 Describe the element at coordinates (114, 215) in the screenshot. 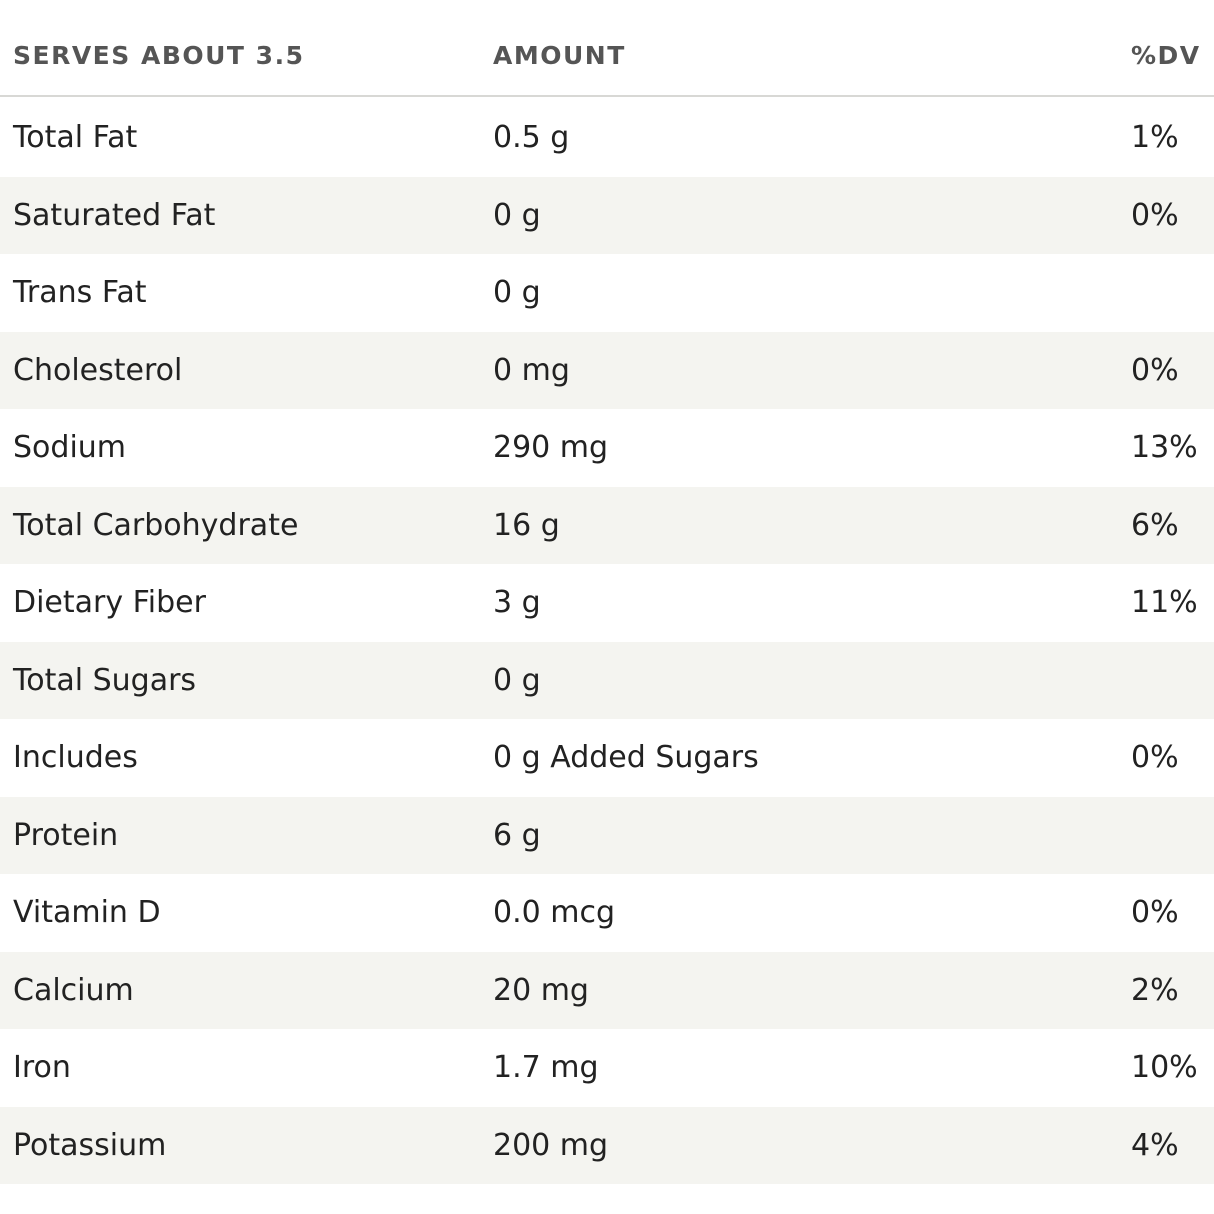

I see `nutrient-name: Saturated Fat` at that location.